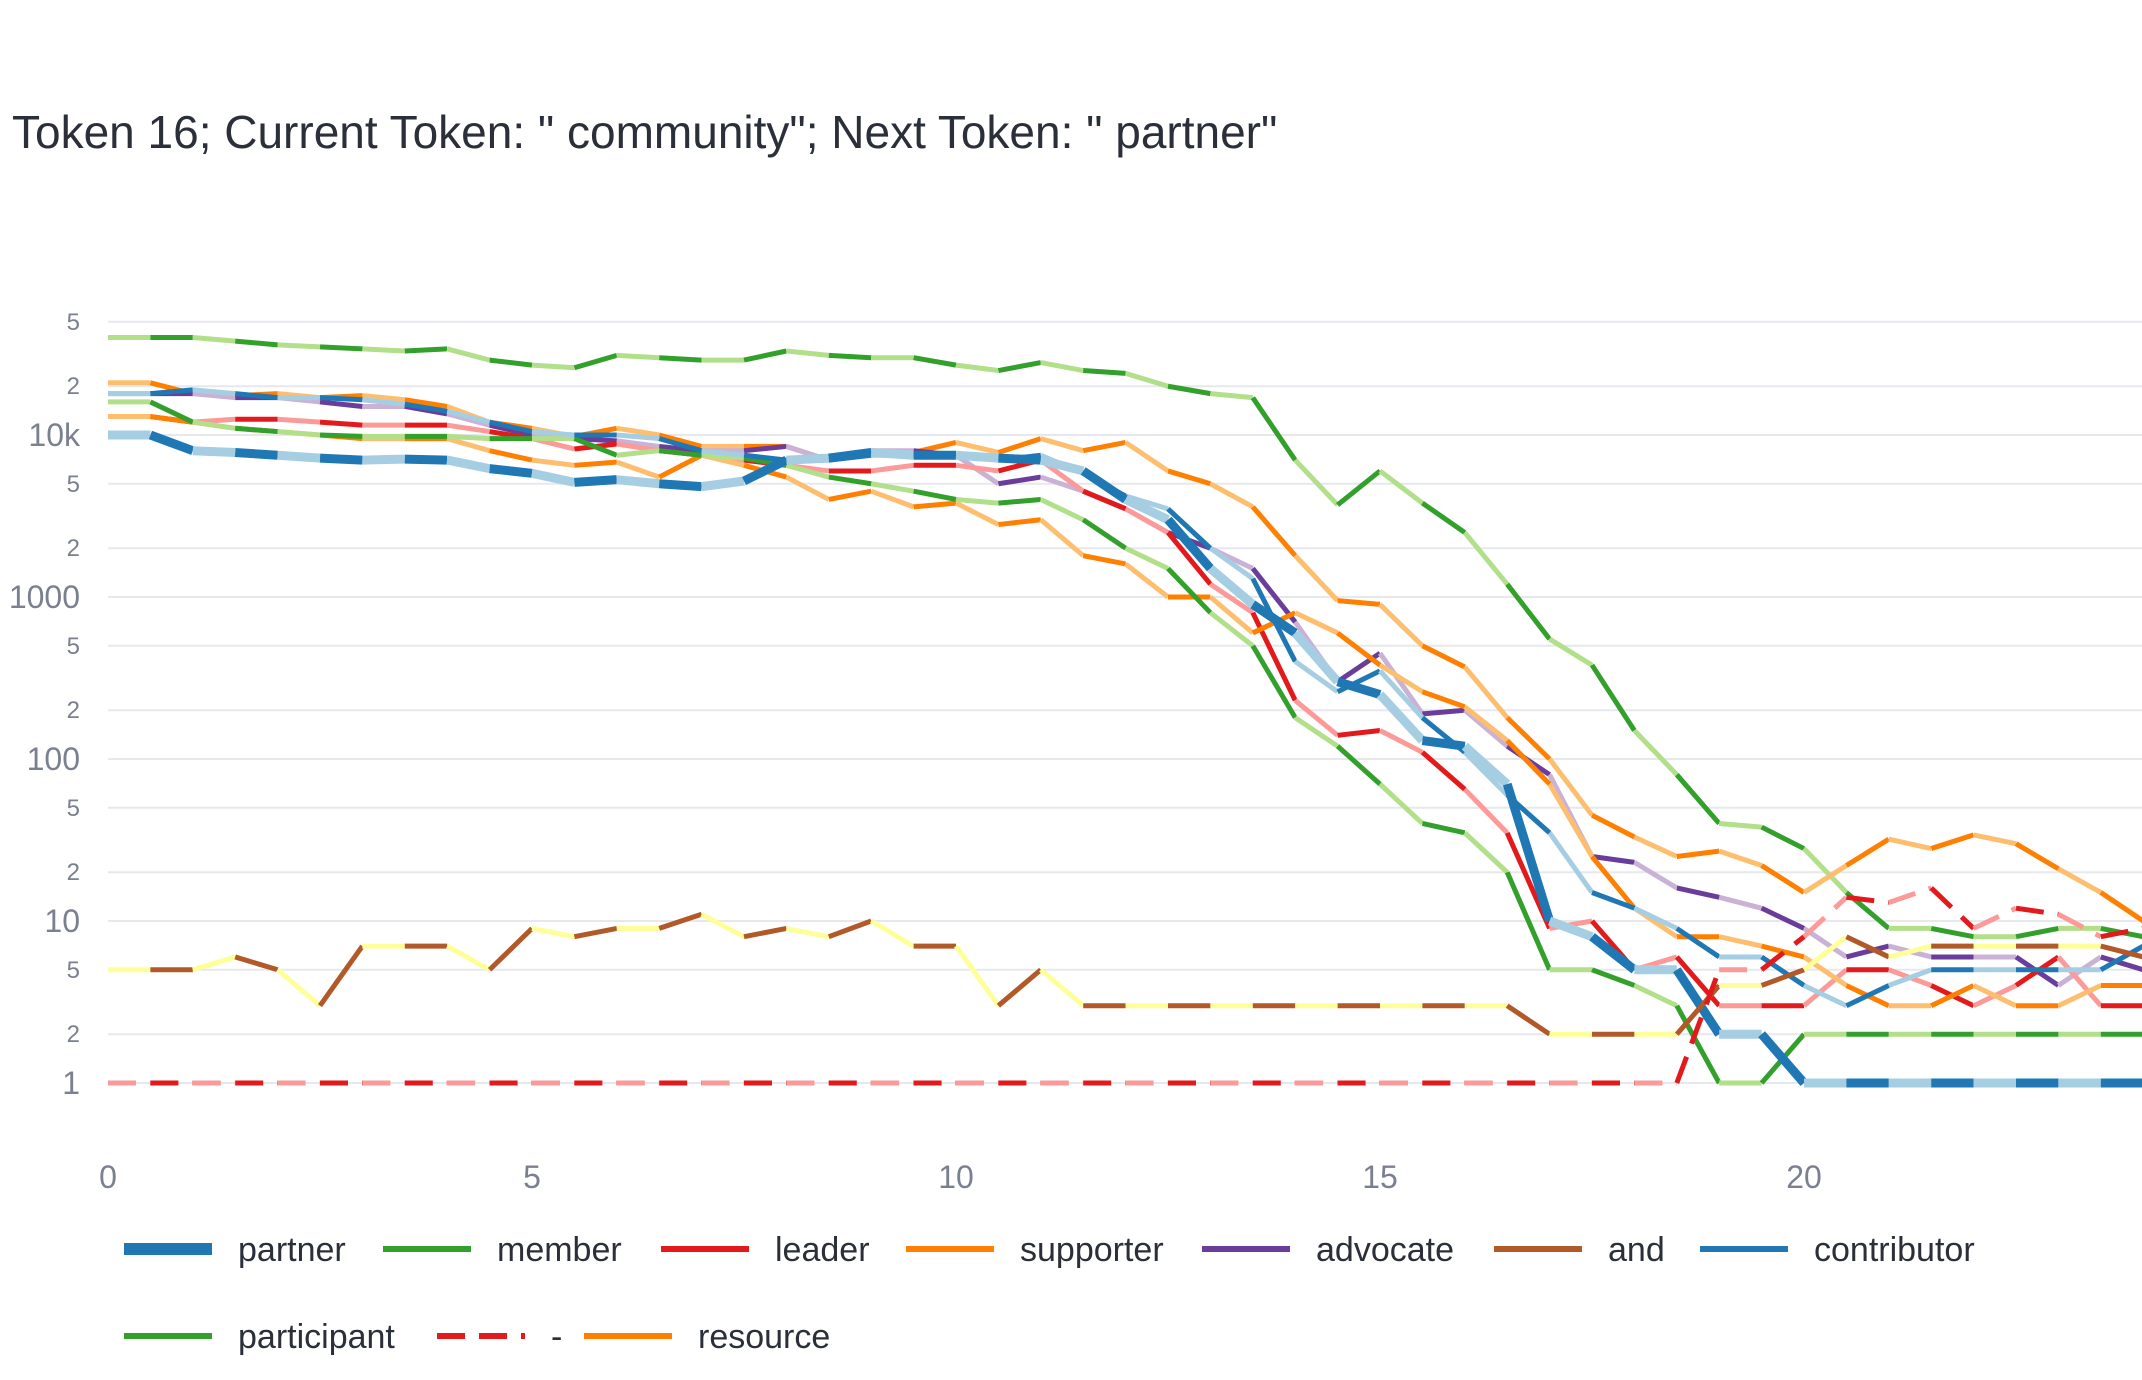  I want to click on legend-item-partner: partner, so click(235, 1250).